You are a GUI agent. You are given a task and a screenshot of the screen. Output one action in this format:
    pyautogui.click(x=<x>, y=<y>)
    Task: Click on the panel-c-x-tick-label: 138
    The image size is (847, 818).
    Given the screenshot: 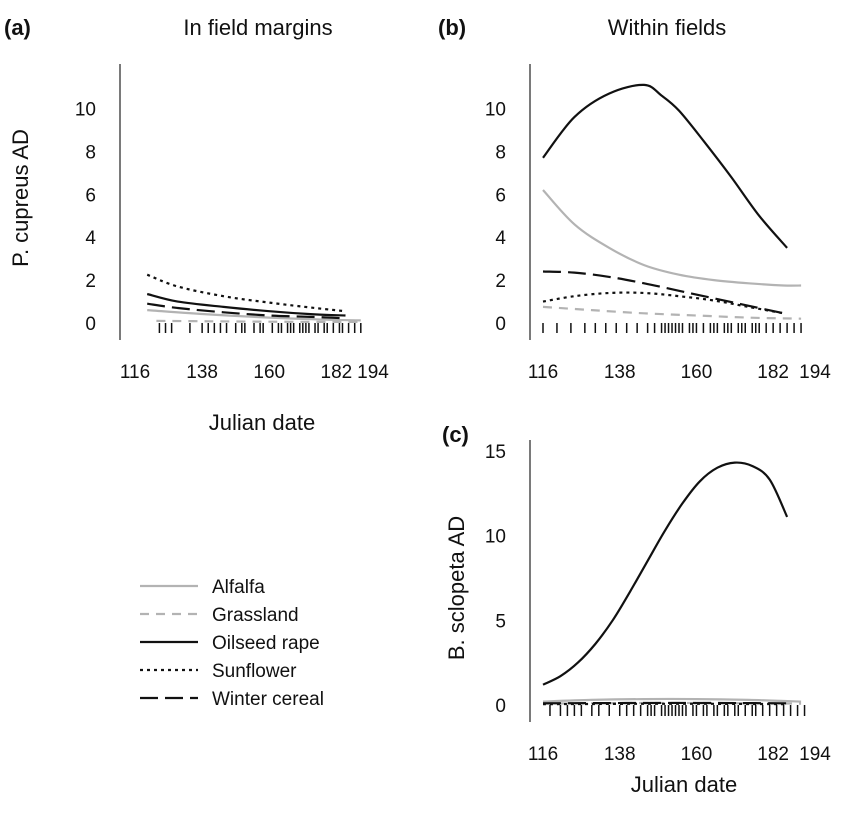 What is the action you would take?
    pyautogui.click(x=620, y=754)
    